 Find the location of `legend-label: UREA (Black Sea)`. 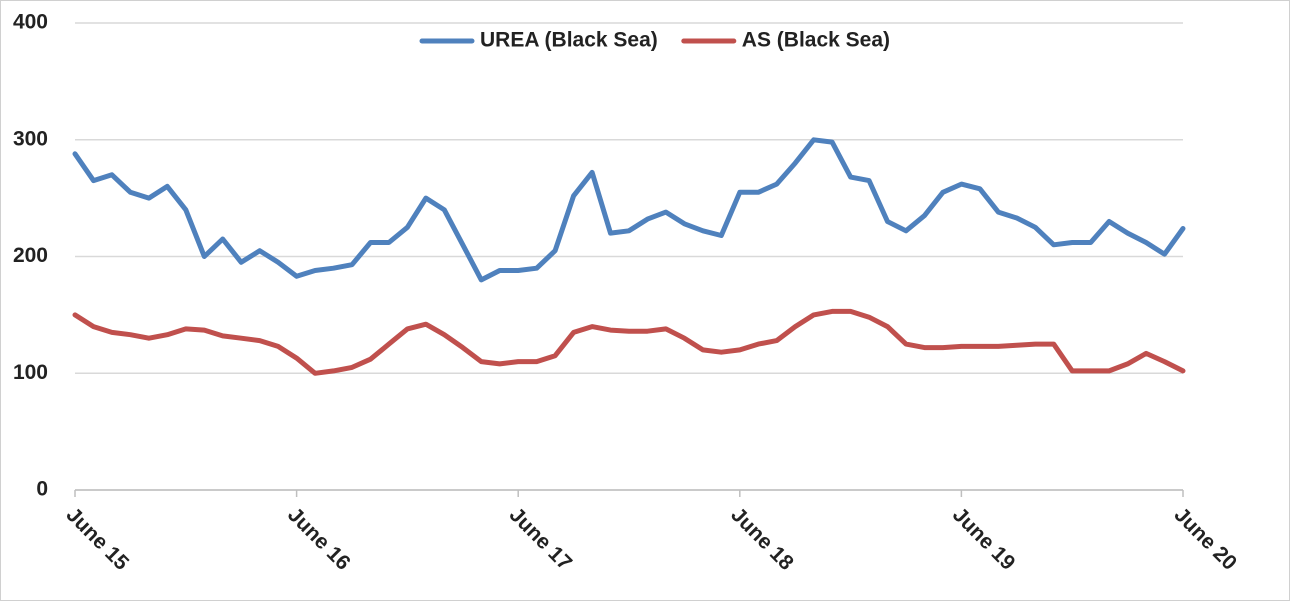

legend-label: UREA (Black Sea) is located at coordinates (569, 40).